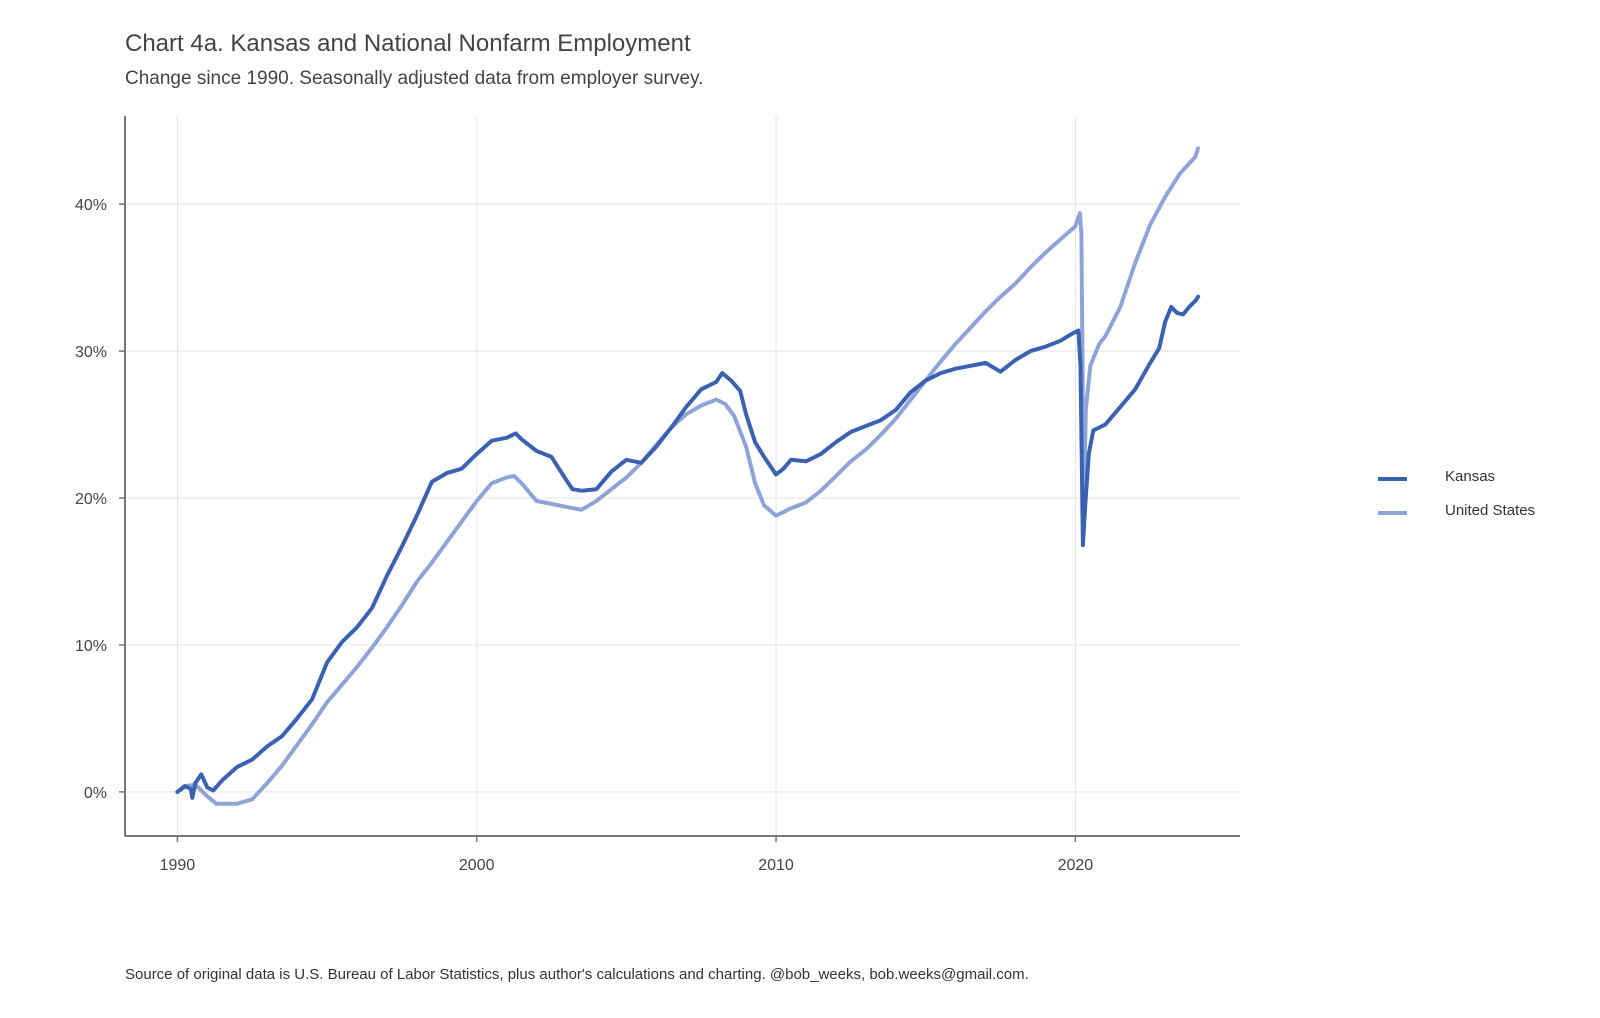 The height and width of the screenshot is (1018, 1600). What do you see at coordinates (1470, 476) in the screenshot?
I see `legend-label-kansas: Kansas` at bounding box center [1470, 476].